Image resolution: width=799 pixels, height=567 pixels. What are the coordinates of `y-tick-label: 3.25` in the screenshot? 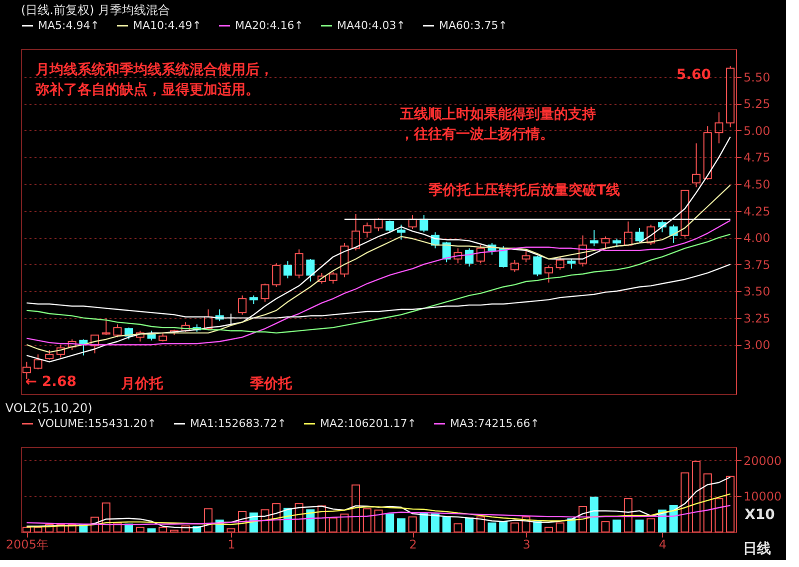 It's located at (757, 318).